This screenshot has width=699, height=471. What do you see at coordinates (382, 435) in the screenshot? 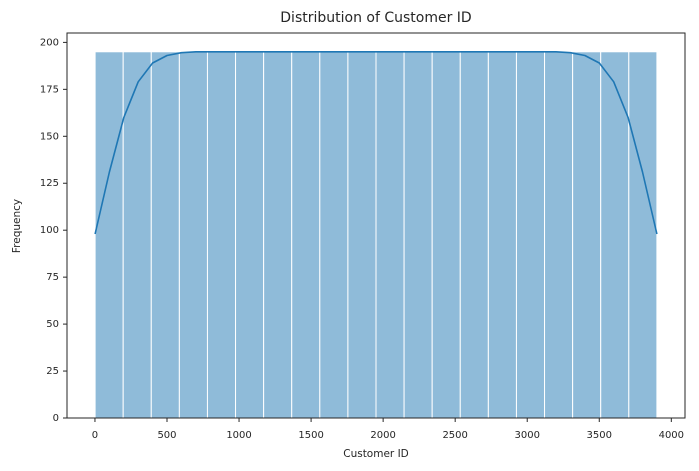
I see `x-tick-label: 2000` at bounding box center [382, 435].